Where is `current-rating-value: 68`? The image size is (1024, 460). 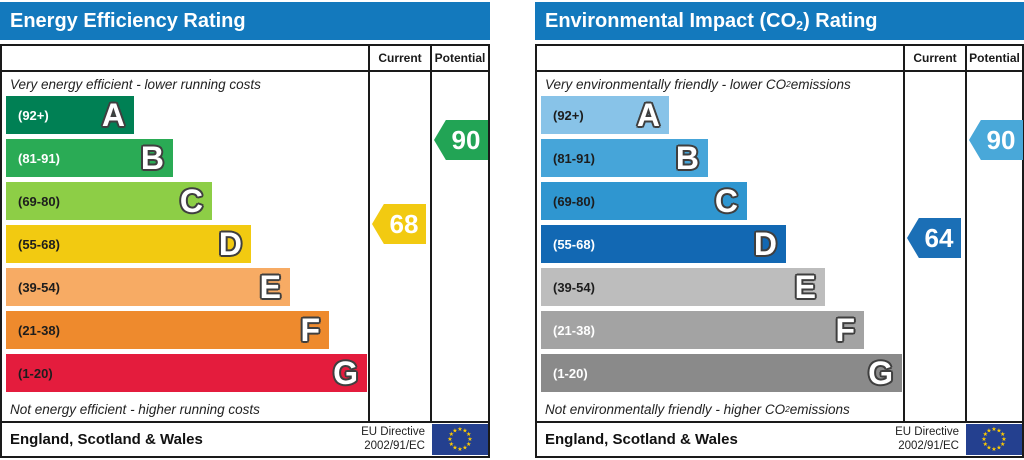
current-rating-value: 68 is located at coordinates (404, 223).